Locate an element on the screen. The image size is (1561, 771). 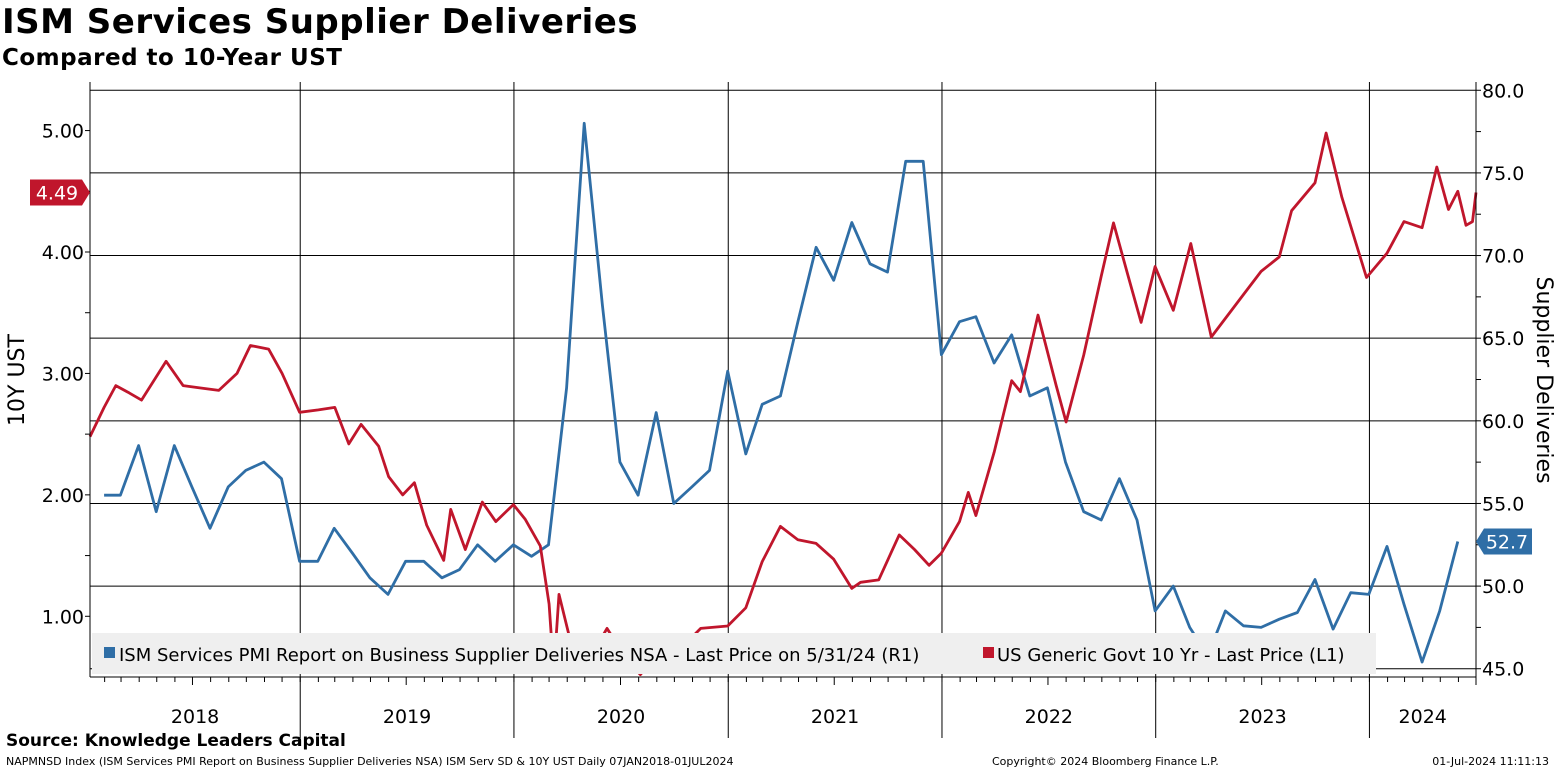
right-tick-label: 60.0 is located at coordinates (1503, 422).